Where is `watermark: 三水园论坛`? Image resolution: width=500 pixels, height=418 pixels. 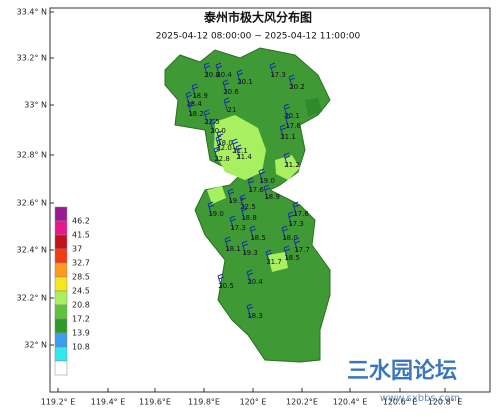 watermark: 三水园论坛 is located at coordinates (402, 371).